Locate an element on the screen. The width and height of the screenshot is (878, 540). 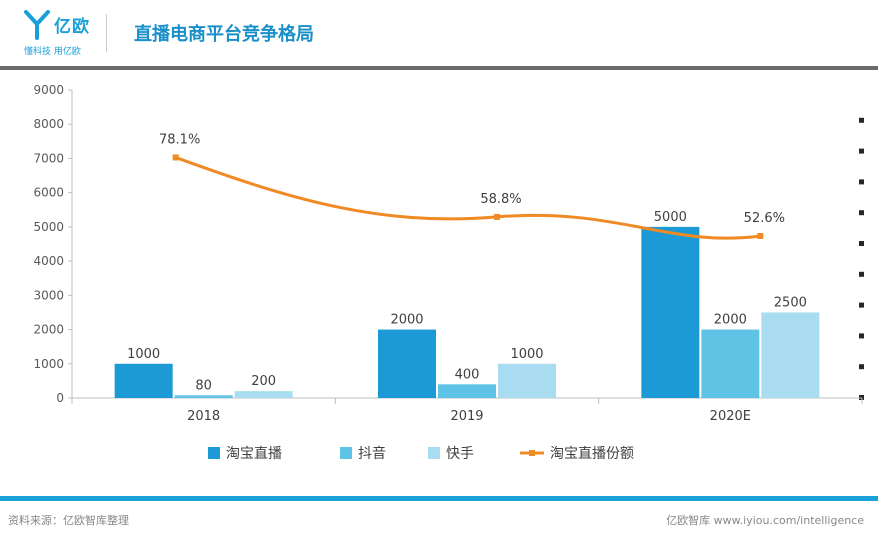
legend-label: 快手 is located at coordinates (460, 454).